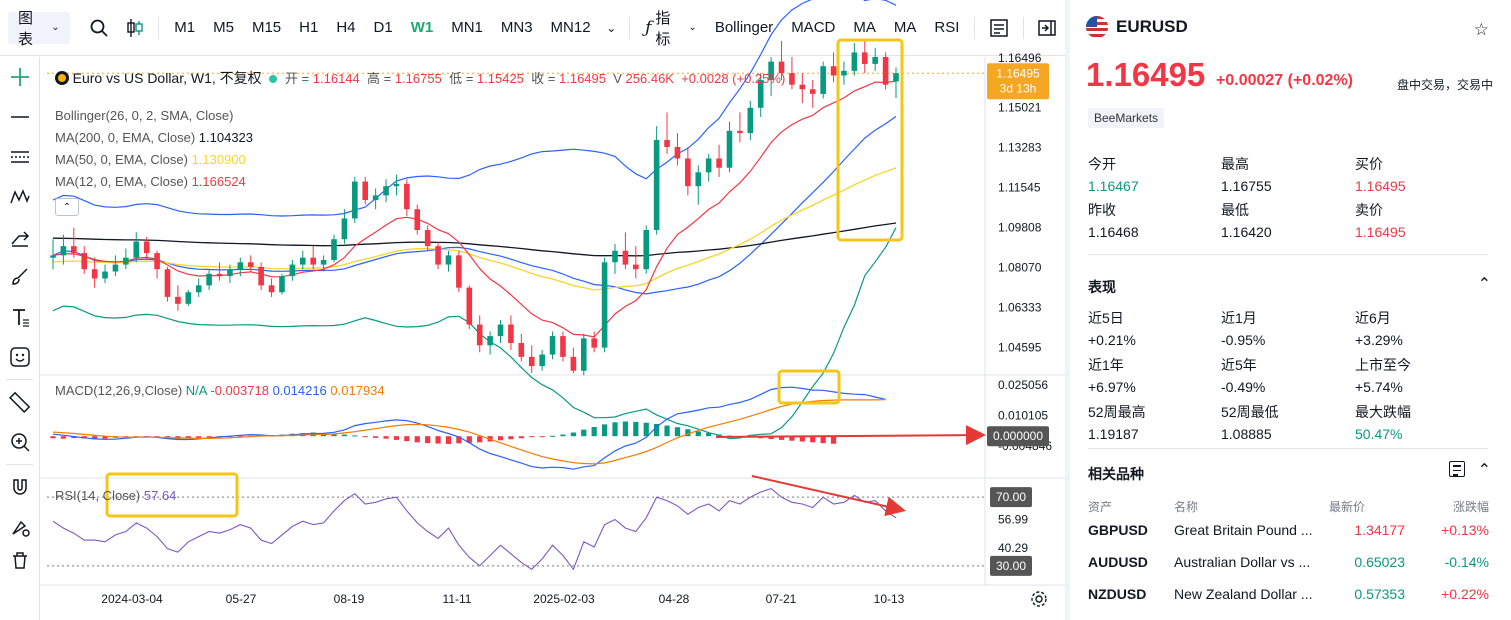 This screenshot has width=1511, height=620. What do you see at coordinates (905, 27) in the screenshot?
I see `indicator-ma-3: MA` at bounding box center [905, 27].